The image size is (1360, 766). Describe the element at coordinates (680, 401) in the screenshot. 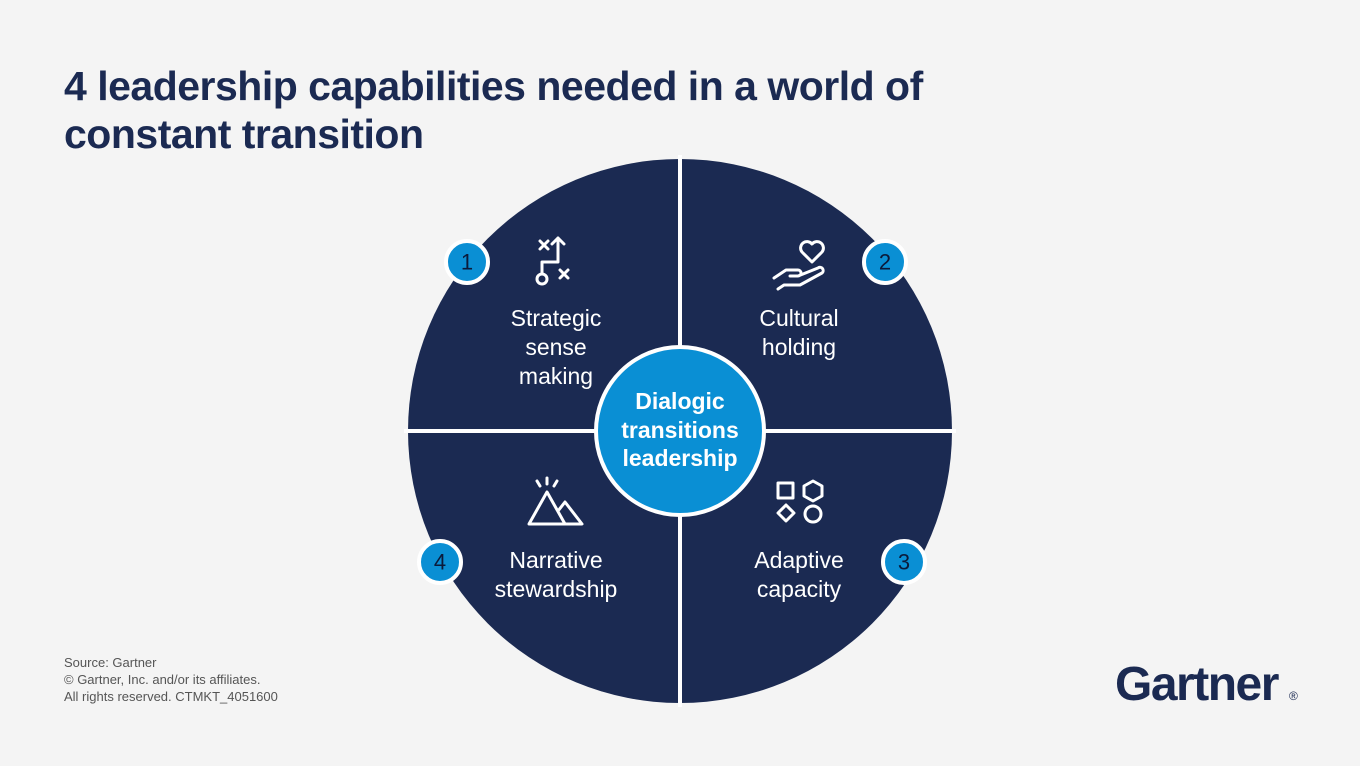

I see `center-label: Dialogic` at that location.